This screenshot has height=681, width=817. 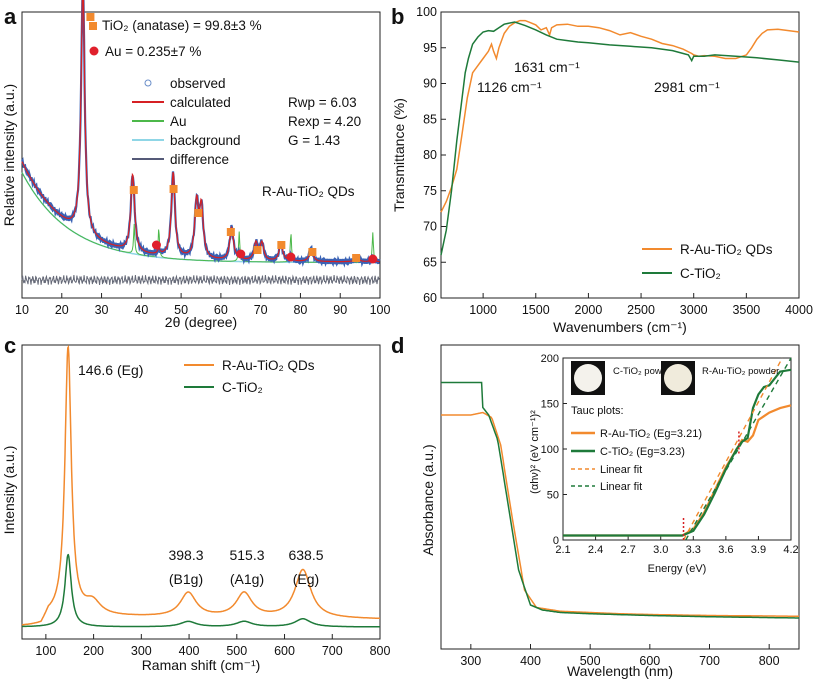 What do you see at coordinates (94, 51) in the screenshot?
I see `legend-dot-au` at bounding box center [94, 51].